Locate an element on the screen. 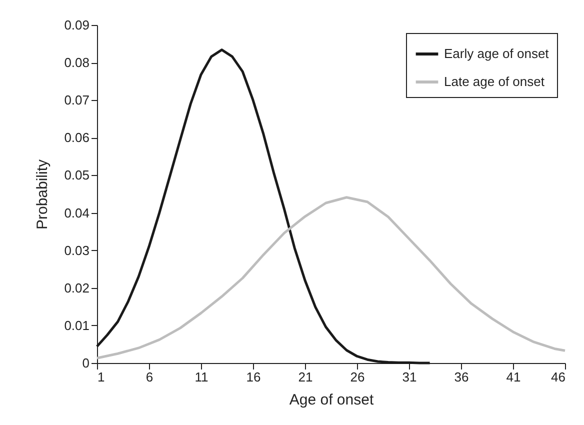 This screenshot has height=425, width=584. x-tick-label: 46 is located at coordinates (558, 377).